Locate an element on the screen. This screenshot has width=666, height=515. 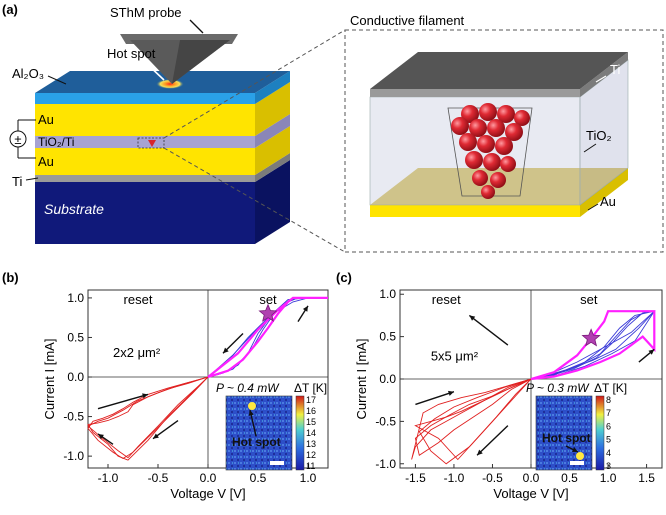
source-symbol: ± is located at coordinates (17, 139).